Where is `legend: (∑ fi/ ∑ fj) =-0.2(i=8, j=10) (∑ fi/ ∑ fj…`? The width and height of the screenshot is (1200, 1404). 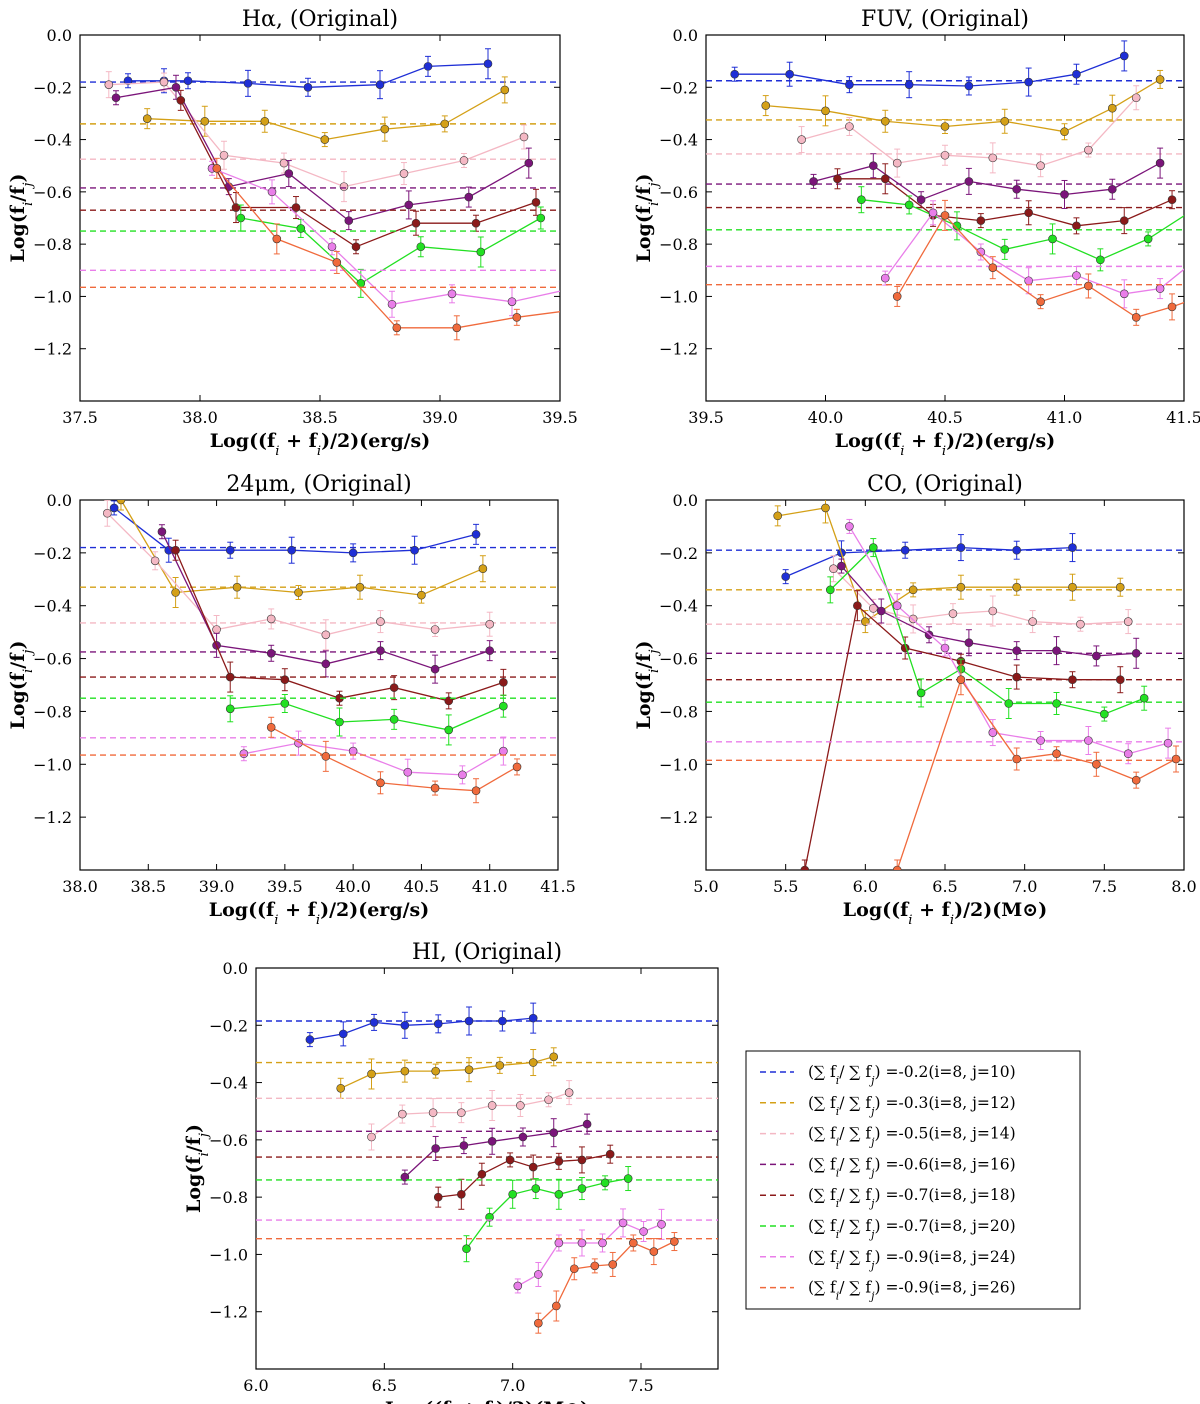
legend: (∑ fi/ ∑ fj) =-0.2(i=8, j=10) (∑ fi/ ∑ fj… is located at coordinates (913, 1180).